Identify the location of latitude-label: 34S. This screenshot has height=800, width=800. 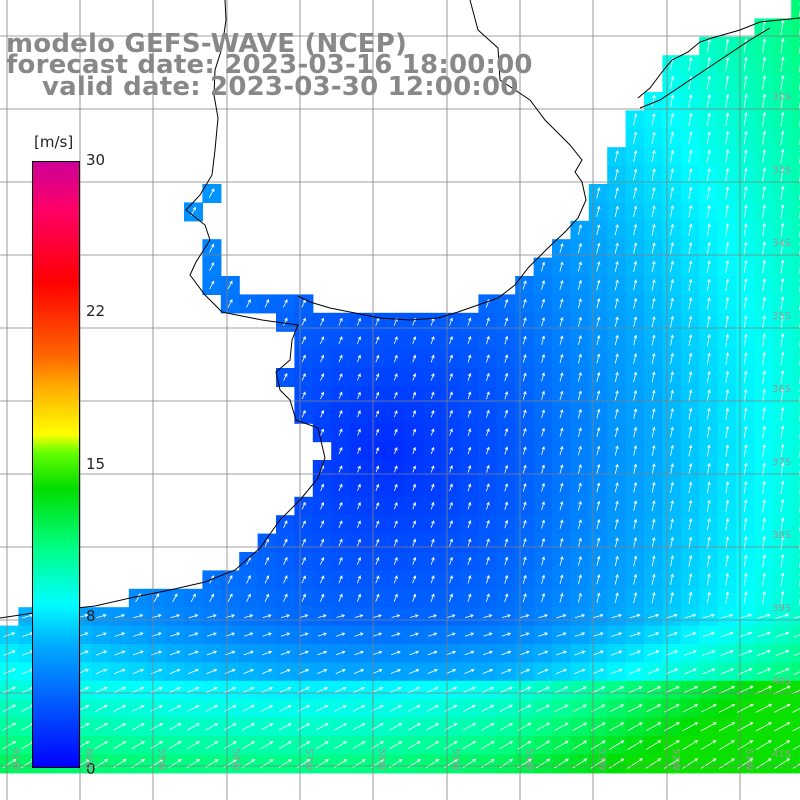
(782, 243).